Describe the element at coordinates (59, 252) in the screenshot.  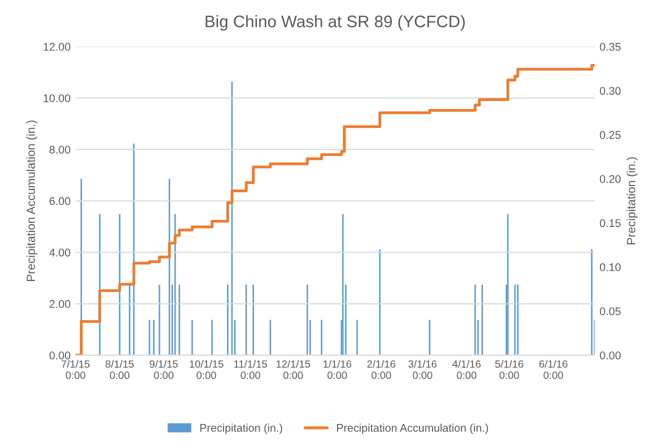
I see `y-tick-label: 4.00` at that location.